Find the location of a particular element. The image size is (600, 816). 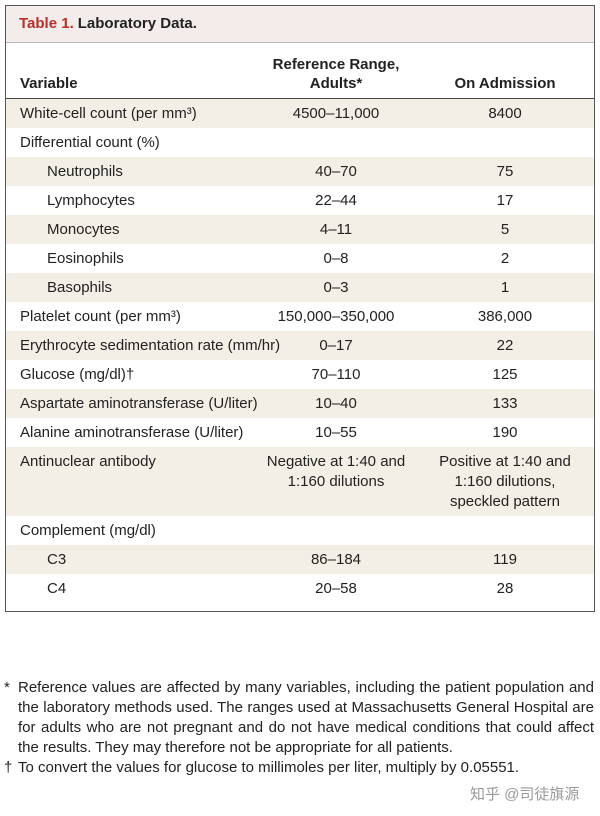

cell: 4500–11,000 is located at coordinates (336, 113).